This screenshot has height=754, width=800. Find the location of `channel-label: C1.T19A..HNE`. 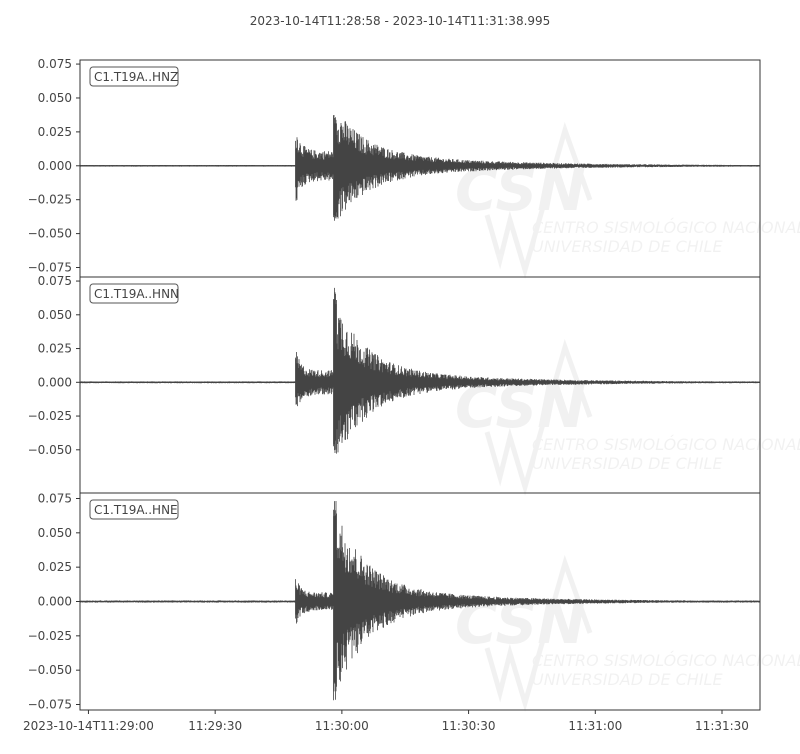

channel-label: C1.T19A..HNE is located at coordinates (134, 509).